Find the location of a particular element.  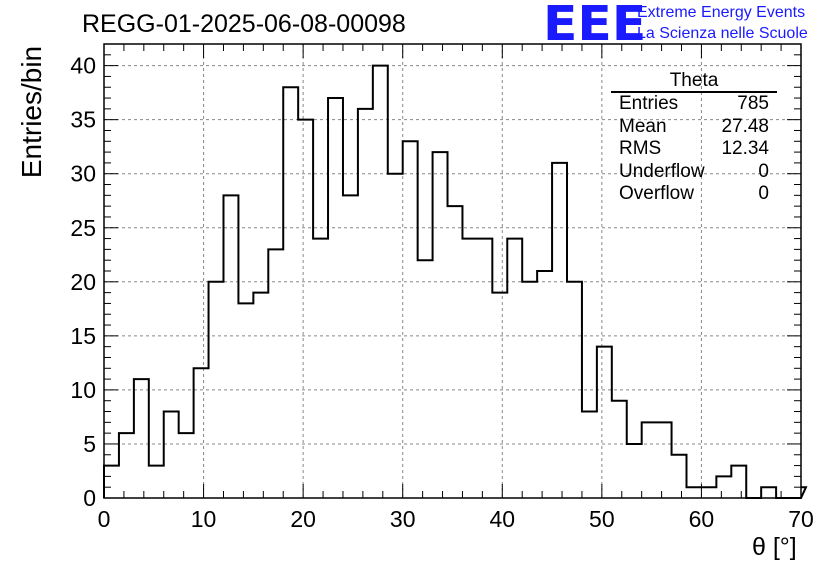

y-tick-label: 10 is located at coordinates (83, 390).